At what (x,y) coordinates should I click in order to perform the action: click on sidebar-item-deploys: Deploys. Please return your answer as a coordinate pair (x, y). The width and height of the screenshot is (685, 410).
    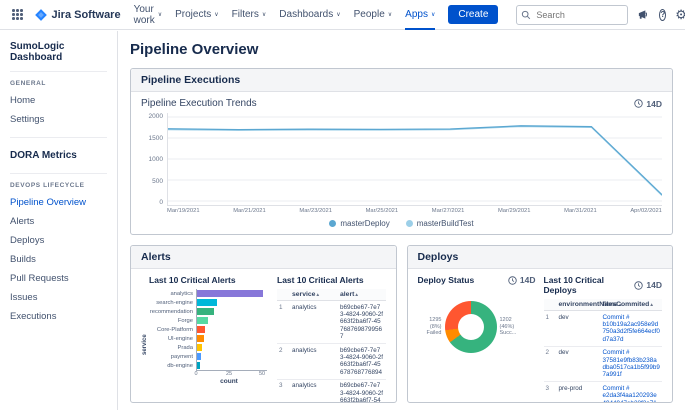
    Looking at the image, I should click on (27, 240).